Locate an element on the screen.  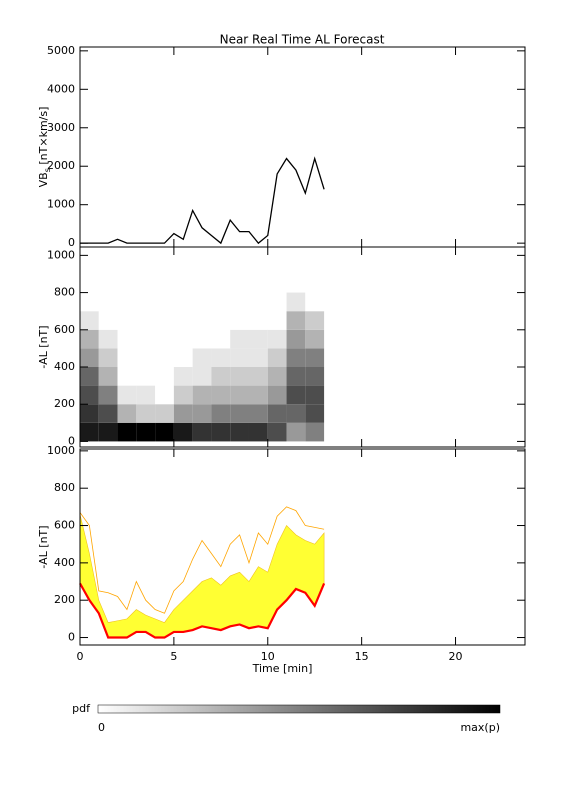
max-line is located at coordinates (202, 560).